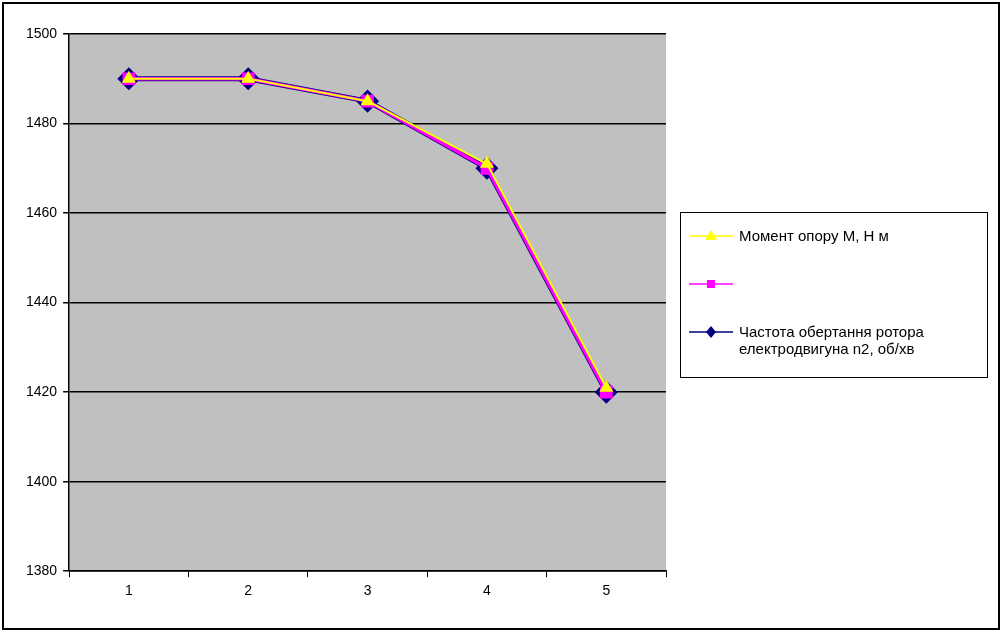 Image resolution: width=1002 pixels, height=632 pixels. What do you see at coordinates (248, 590) in the screenshot?
I see `x-tick-label: 2` at bounding box center [248, 590].